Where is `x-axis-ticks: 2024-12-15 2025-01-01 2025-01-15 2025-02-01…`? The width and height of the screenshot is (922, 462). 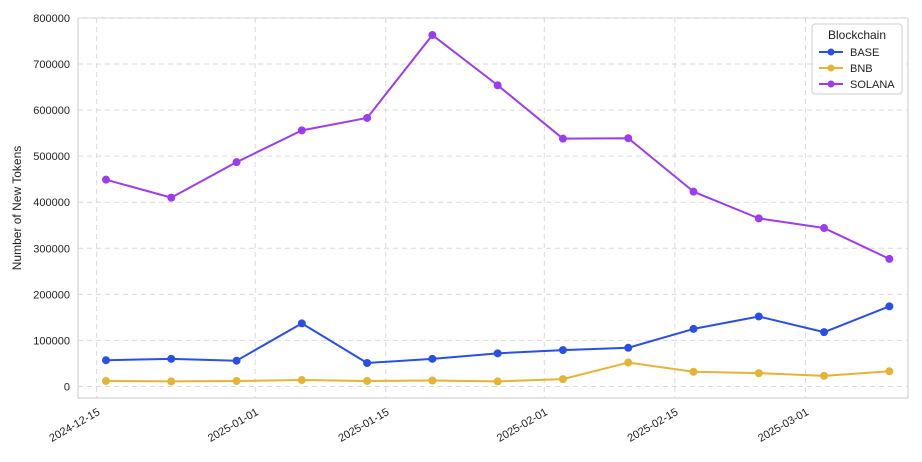
x-axis-ticks: 2024-12-15 2025-01-01 2025-01-15 2025-02-01… is located at coordinates (429, 425).